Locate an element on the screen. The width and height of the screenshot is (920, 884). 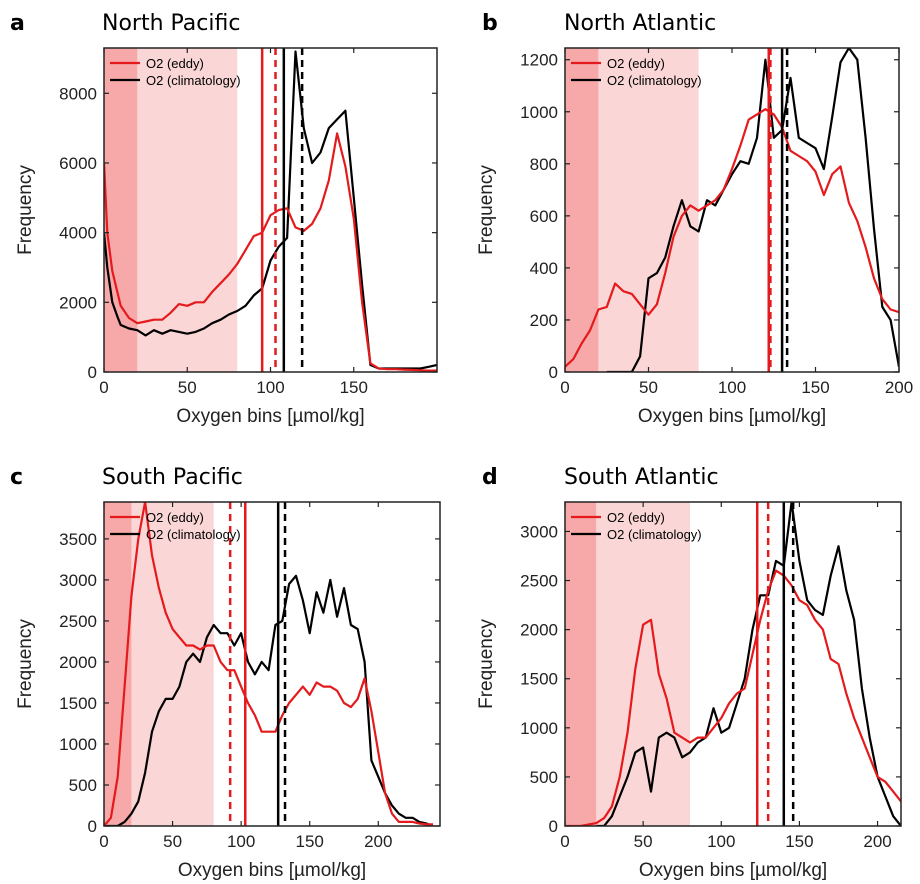
y-tick-label: 800 is located at coordinates (544, 164).